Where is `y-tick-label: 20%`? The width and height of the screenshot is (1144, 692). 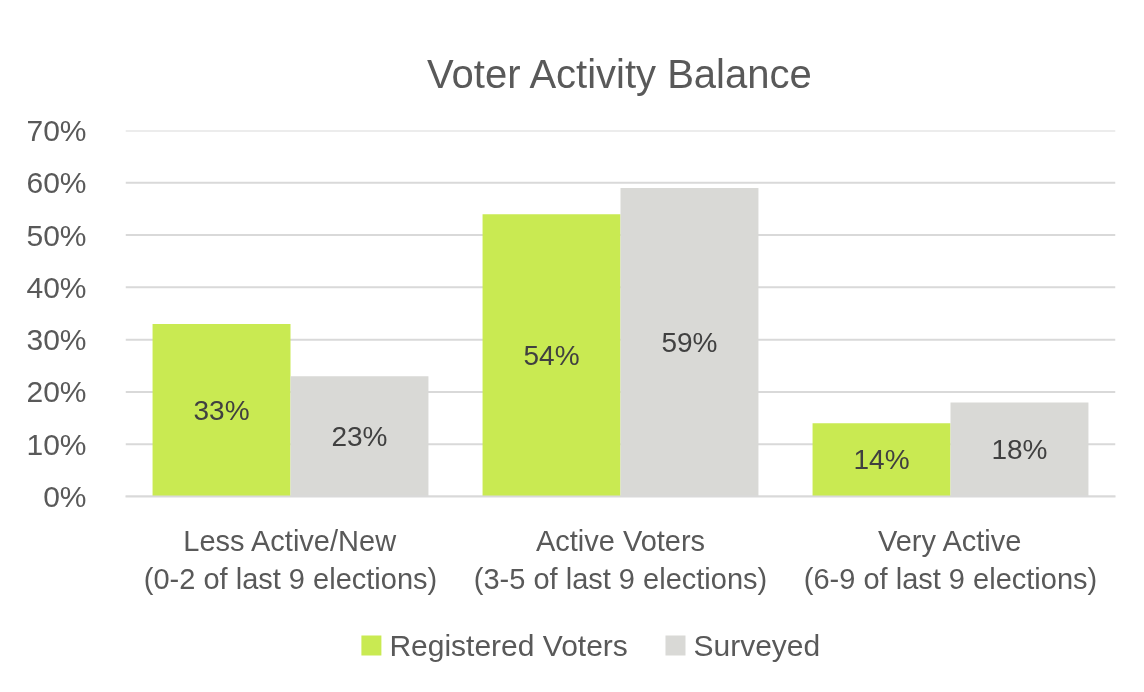 y-tick-label: 20% is located at coordinates (56, 392).